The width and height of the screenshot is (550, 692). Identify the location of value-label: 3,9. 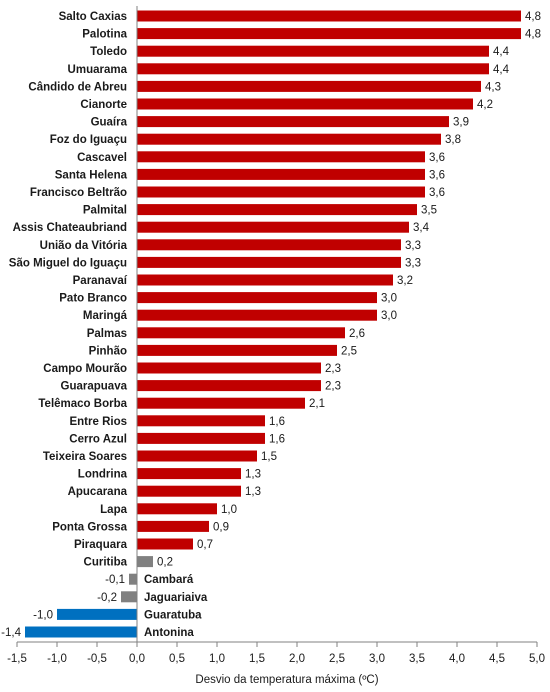
(461, 123).